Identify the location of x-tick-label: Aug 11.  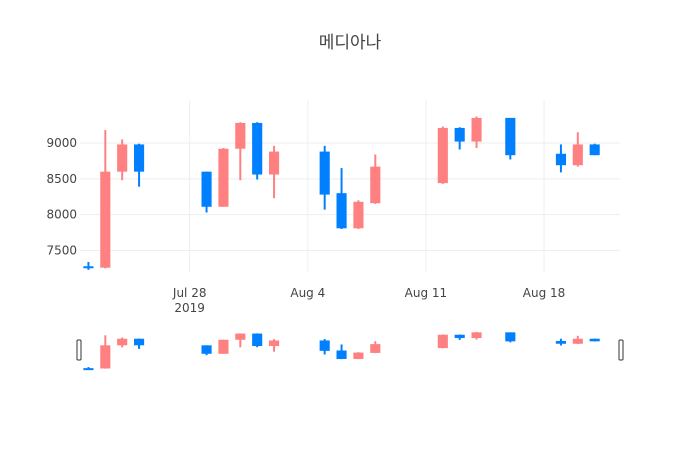
(426, 293).